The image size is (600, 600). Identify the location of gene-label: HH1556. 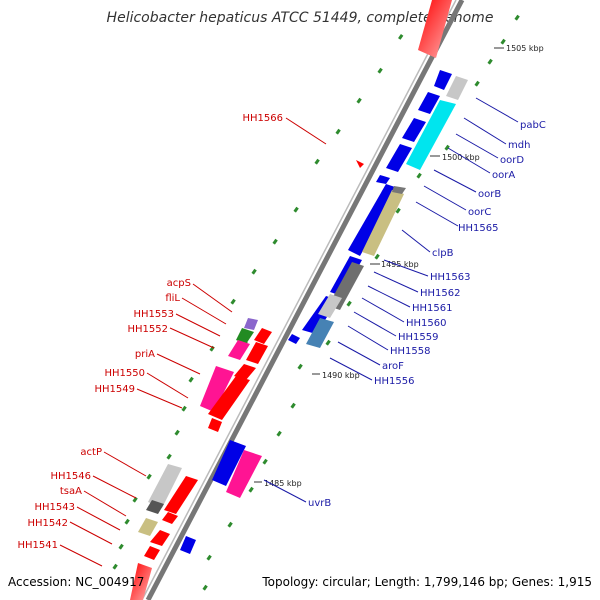
(394, 381).